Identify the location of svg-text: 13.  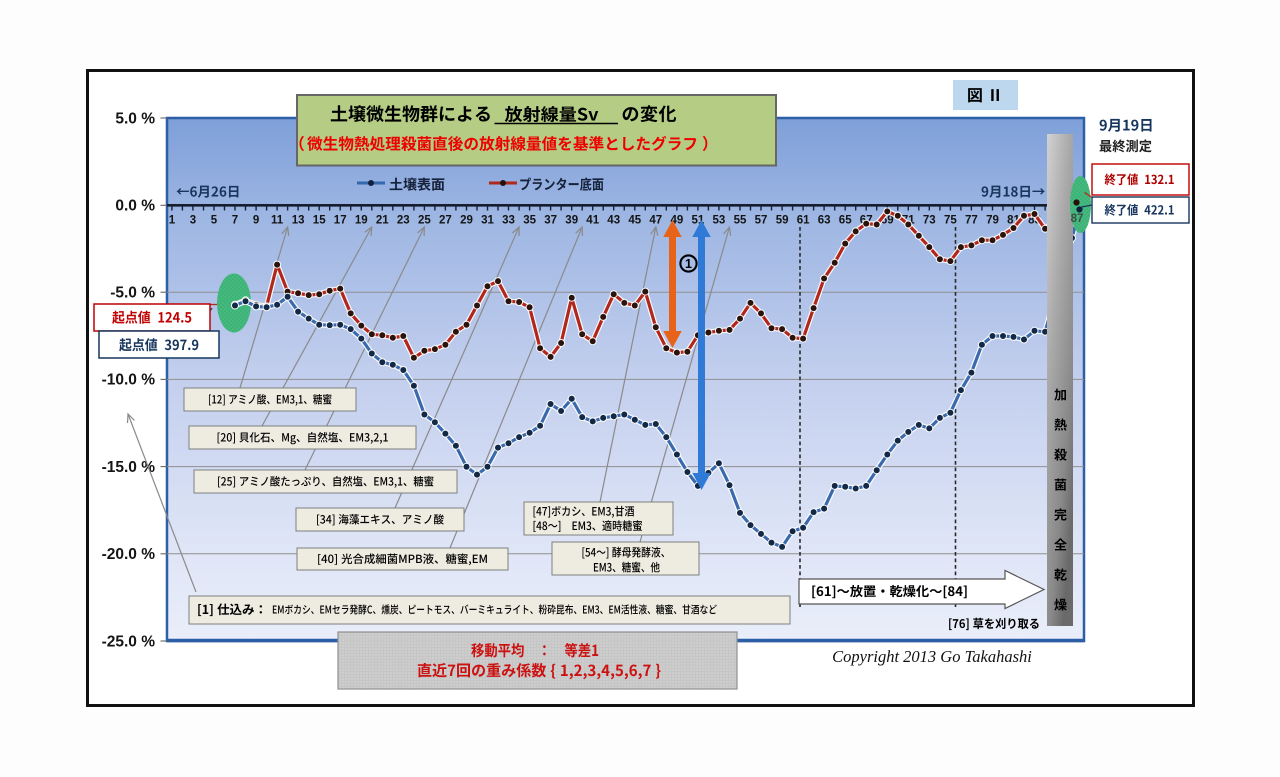
(298, 221).